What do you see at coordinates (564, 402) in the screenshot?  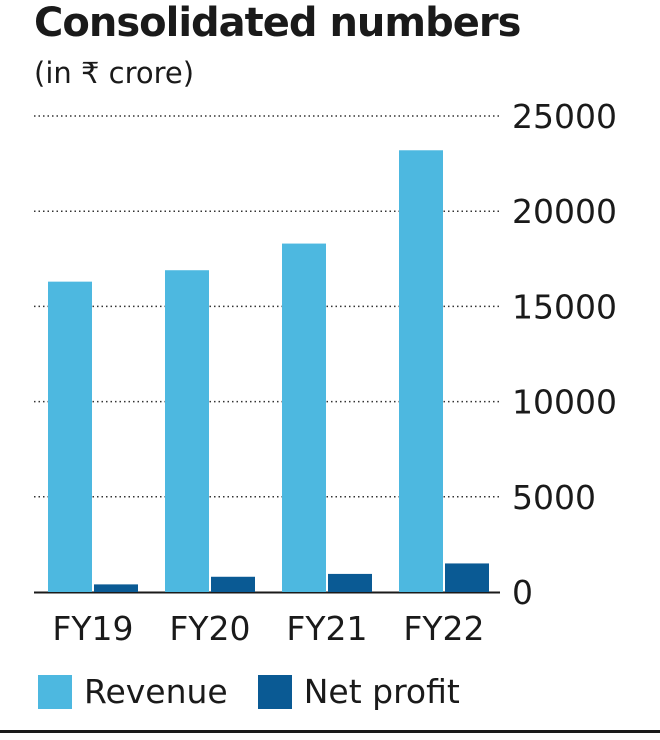 I see `y-tick-label: 10000` at bounding box center [564, 402].